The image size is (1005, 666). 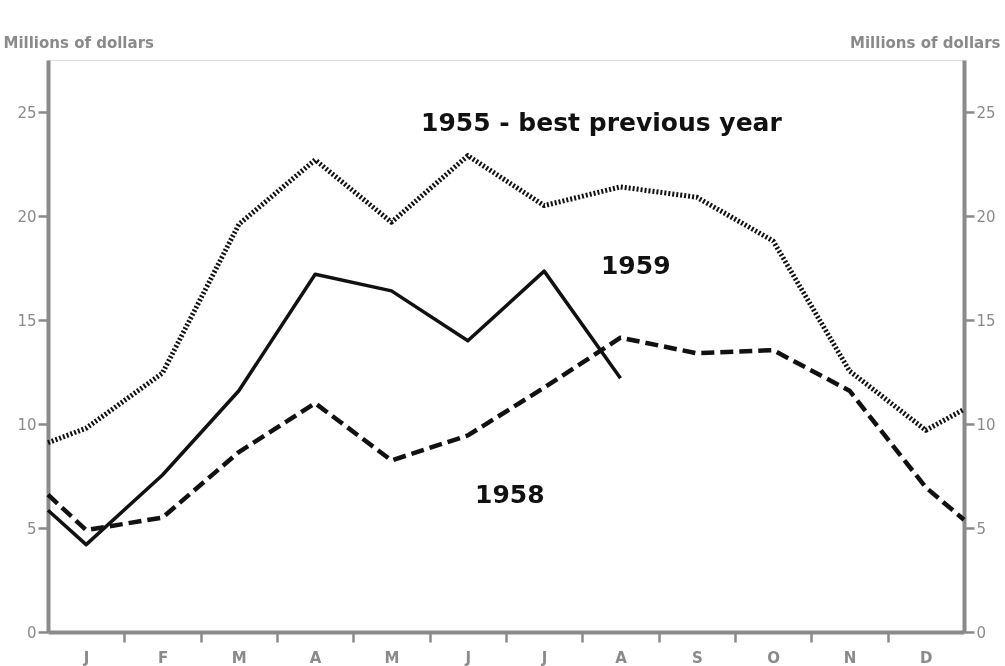 I want to click on y-tick-label: 20, so click(x=27, y=216).